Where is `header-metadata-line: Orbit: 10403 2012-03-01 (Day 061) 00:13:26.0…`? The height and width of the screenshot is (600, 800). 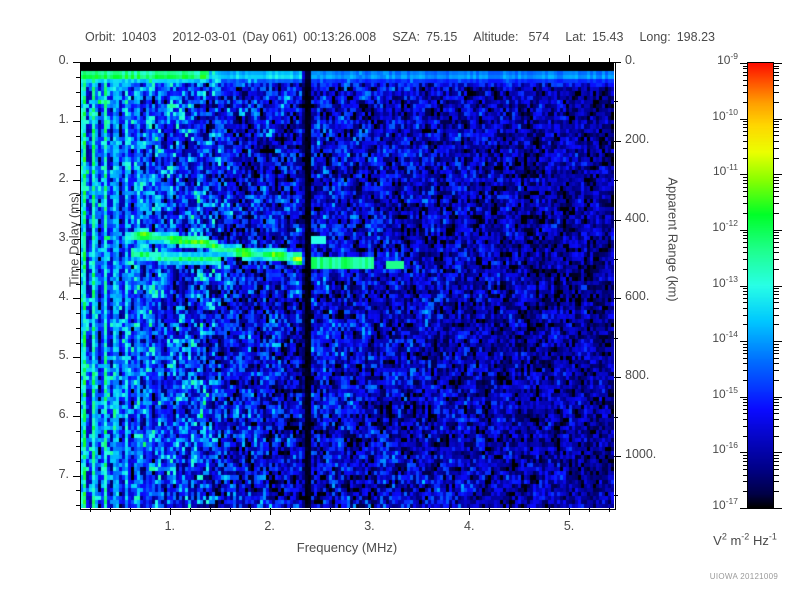 header-metadata-line: Orbit: 10403 2012-03-01 (Day 061) 00:13:26.0… is located at coordinates (400, 39).